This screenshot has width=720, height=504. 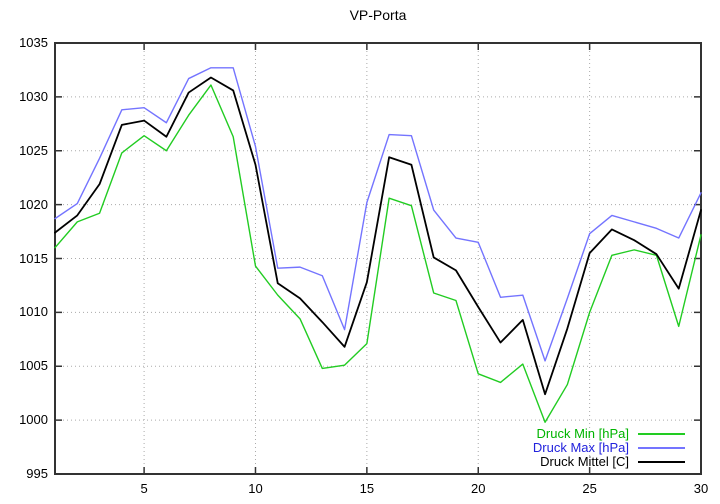 I want to click on x-tick-label-10: 10, so click(x=255, y=488).